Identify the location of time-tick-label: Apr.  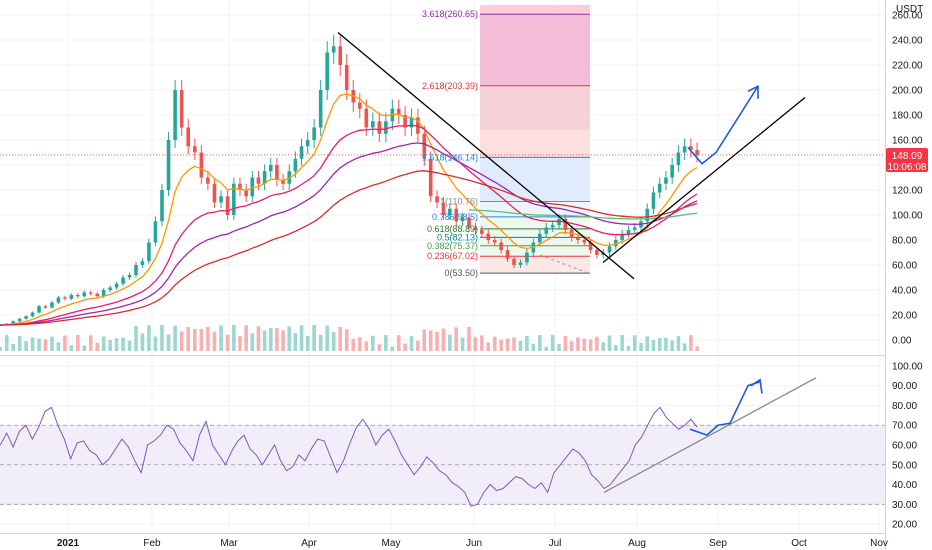
(309, 543).